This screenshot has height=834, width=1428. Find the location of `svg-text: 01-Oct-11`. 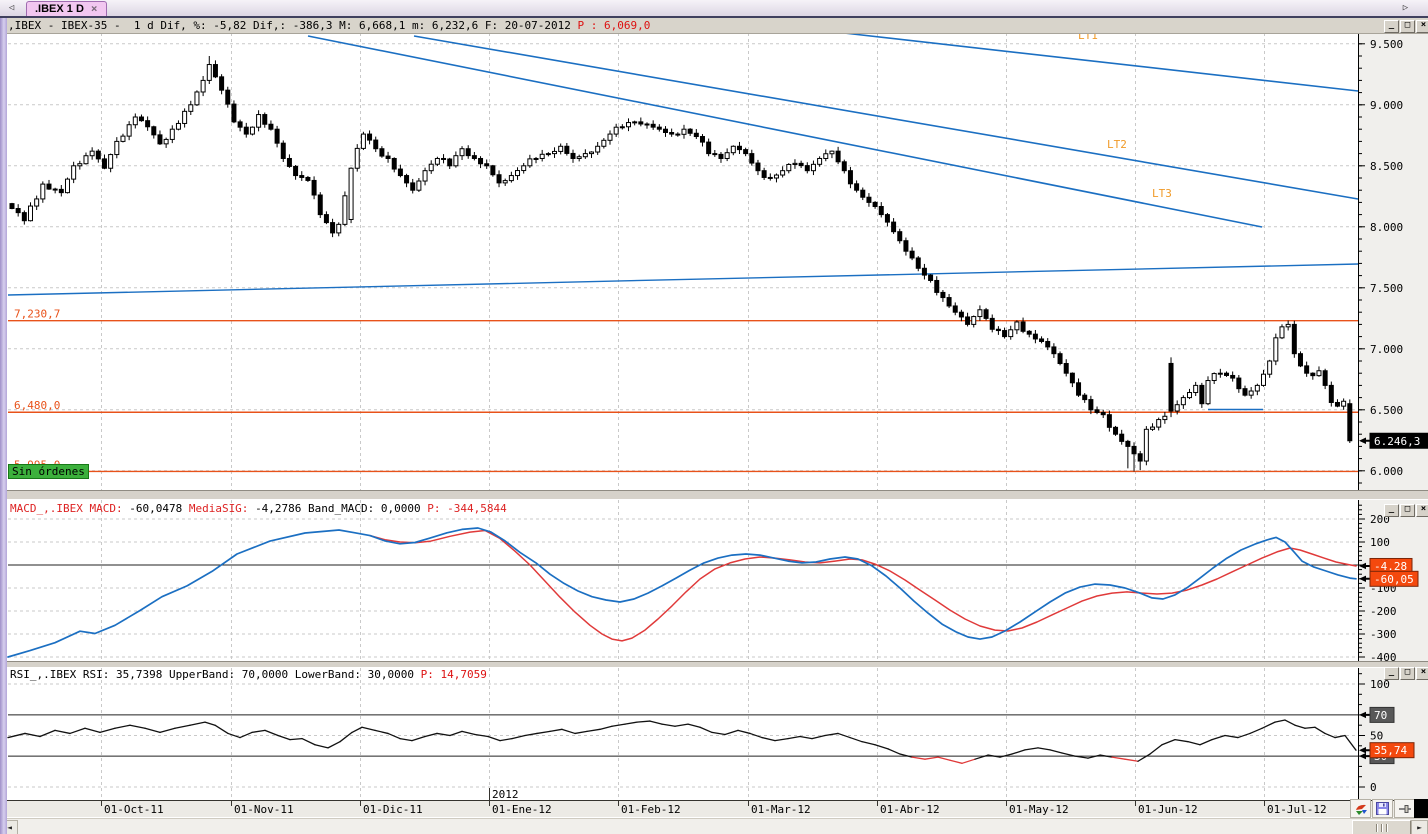

svg-text: 01-Oct-11 is located at coordinates (134, 809).